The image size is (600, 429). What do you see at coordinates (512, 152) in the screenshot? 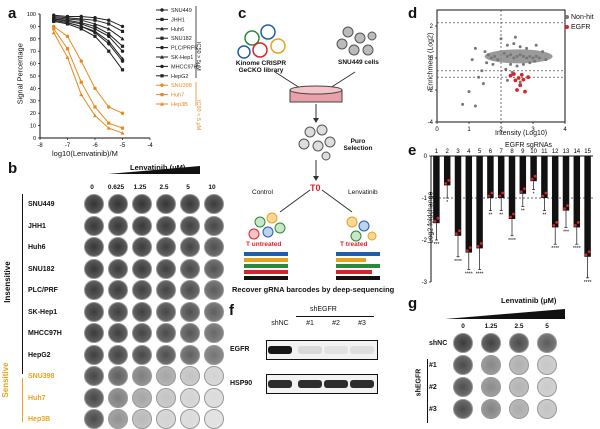
I see `e-category-label: 8` at bounding box center [512, 152].